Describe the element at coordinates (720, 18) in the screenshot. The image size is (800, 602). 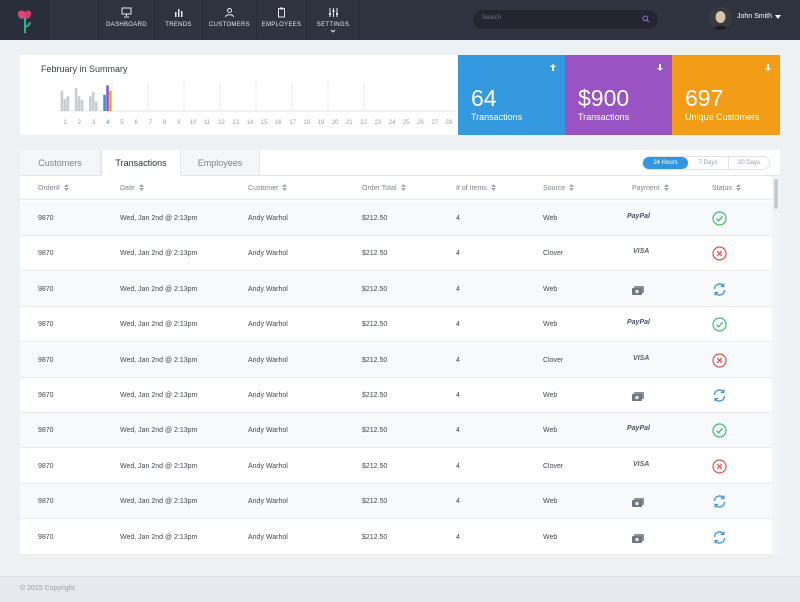
I see `avatar` at that location.